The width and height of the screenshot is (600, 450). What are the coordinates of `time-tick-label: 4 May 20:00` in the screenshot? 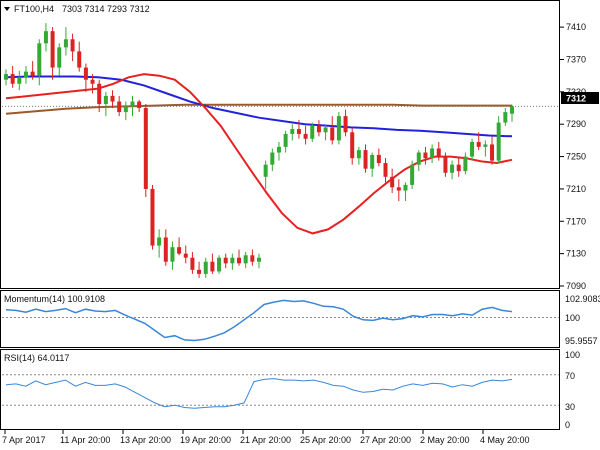 It's located at (505, 440).